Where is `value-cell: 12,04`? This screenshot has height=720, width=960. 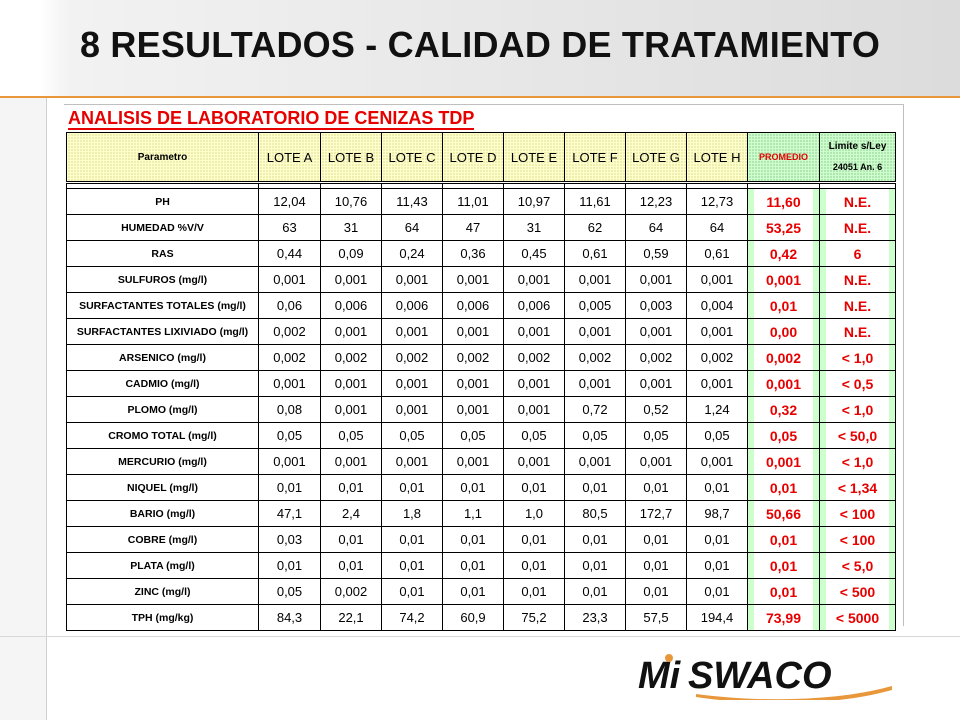 value-cell: 12,04 is located at coordinates (289, 201).